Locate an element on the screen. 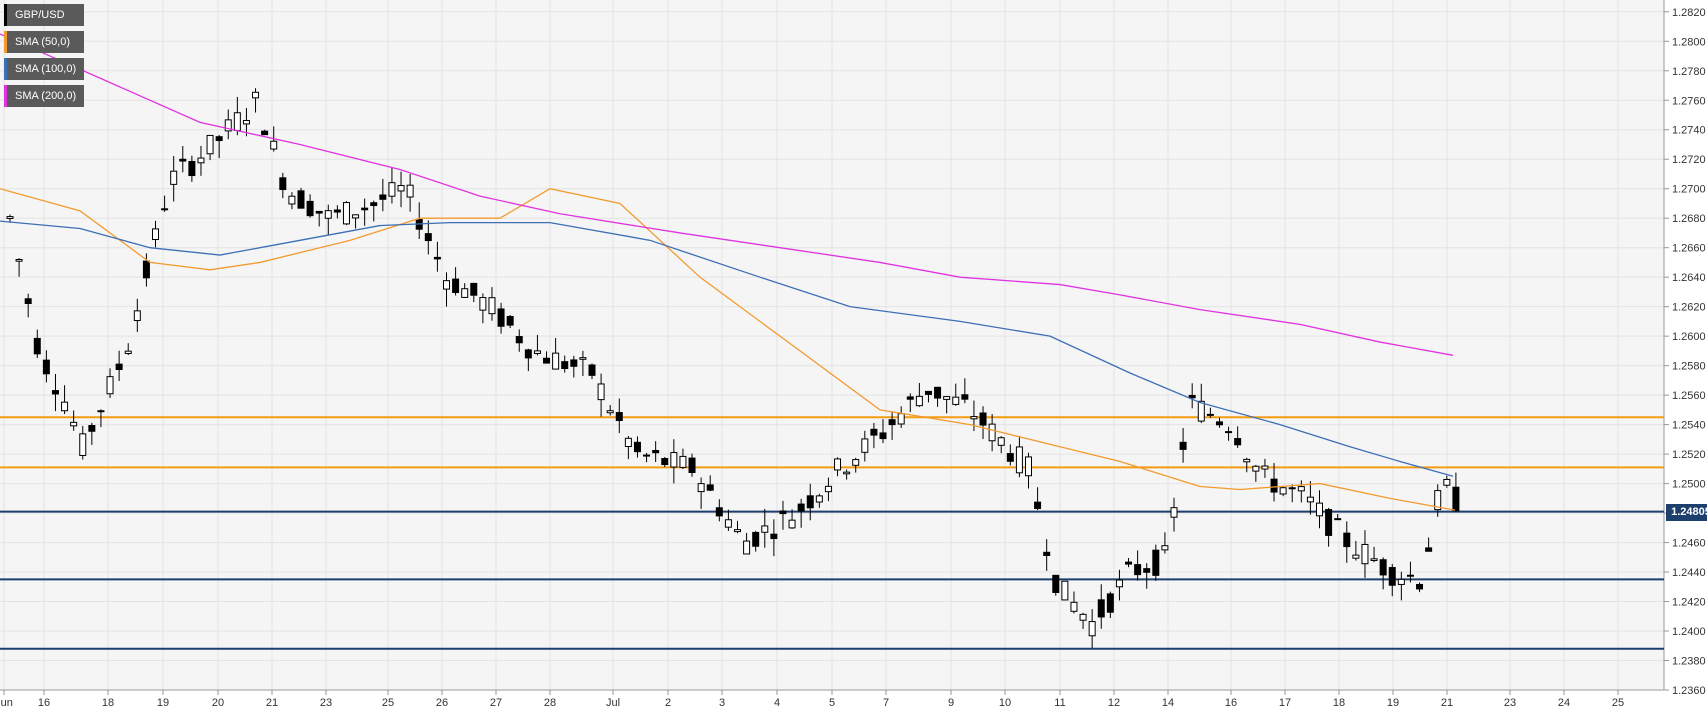  y-tick-label: 1.2800 is located at coordinates (1689, 42).